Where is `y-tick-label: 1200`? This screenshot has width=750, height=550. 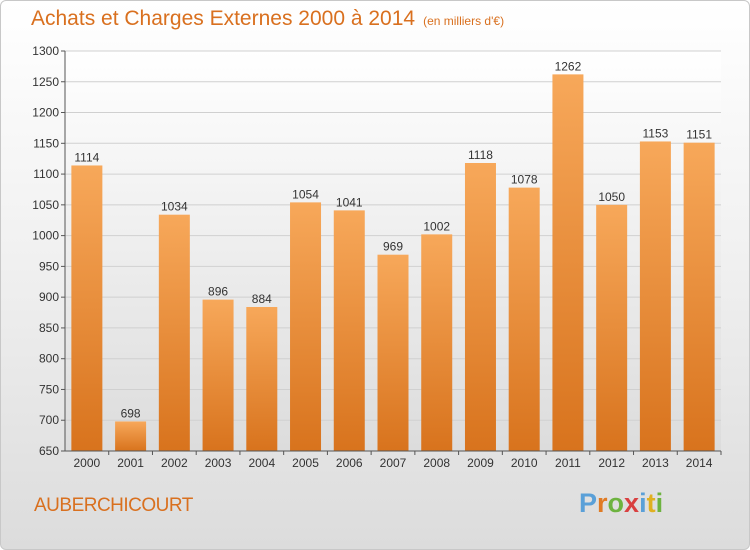
y-tick-label: 1200 is located at coordinates (45, 113).